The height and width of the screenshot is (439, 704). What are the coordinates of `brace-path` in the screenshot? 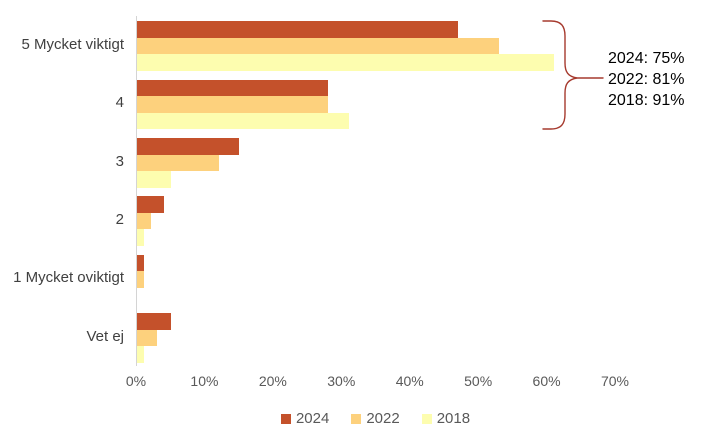 It's located at (560, 75).